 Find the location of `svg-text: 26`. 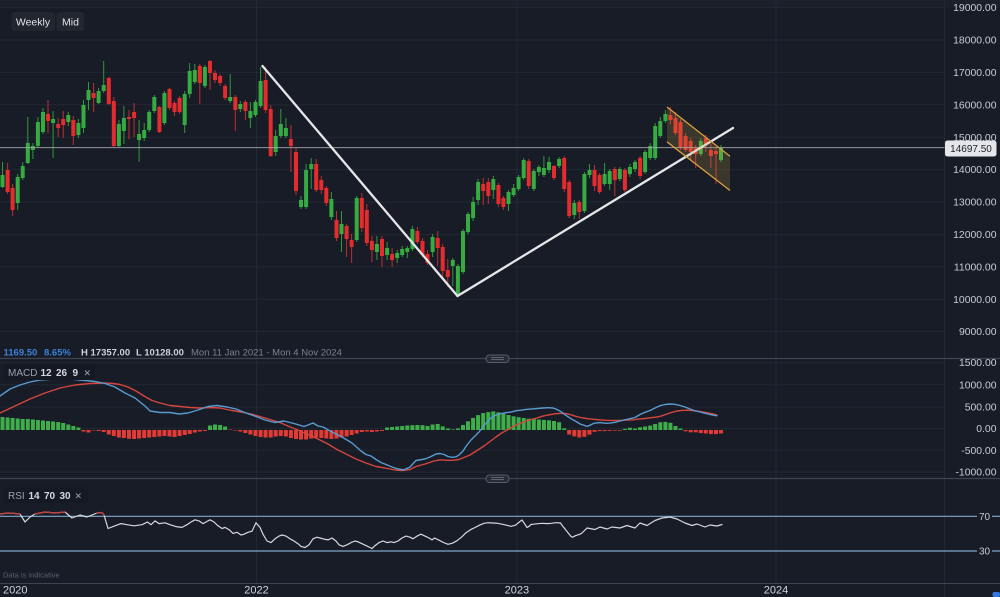

svg-text: 26 is located at coordinates (62, 373).